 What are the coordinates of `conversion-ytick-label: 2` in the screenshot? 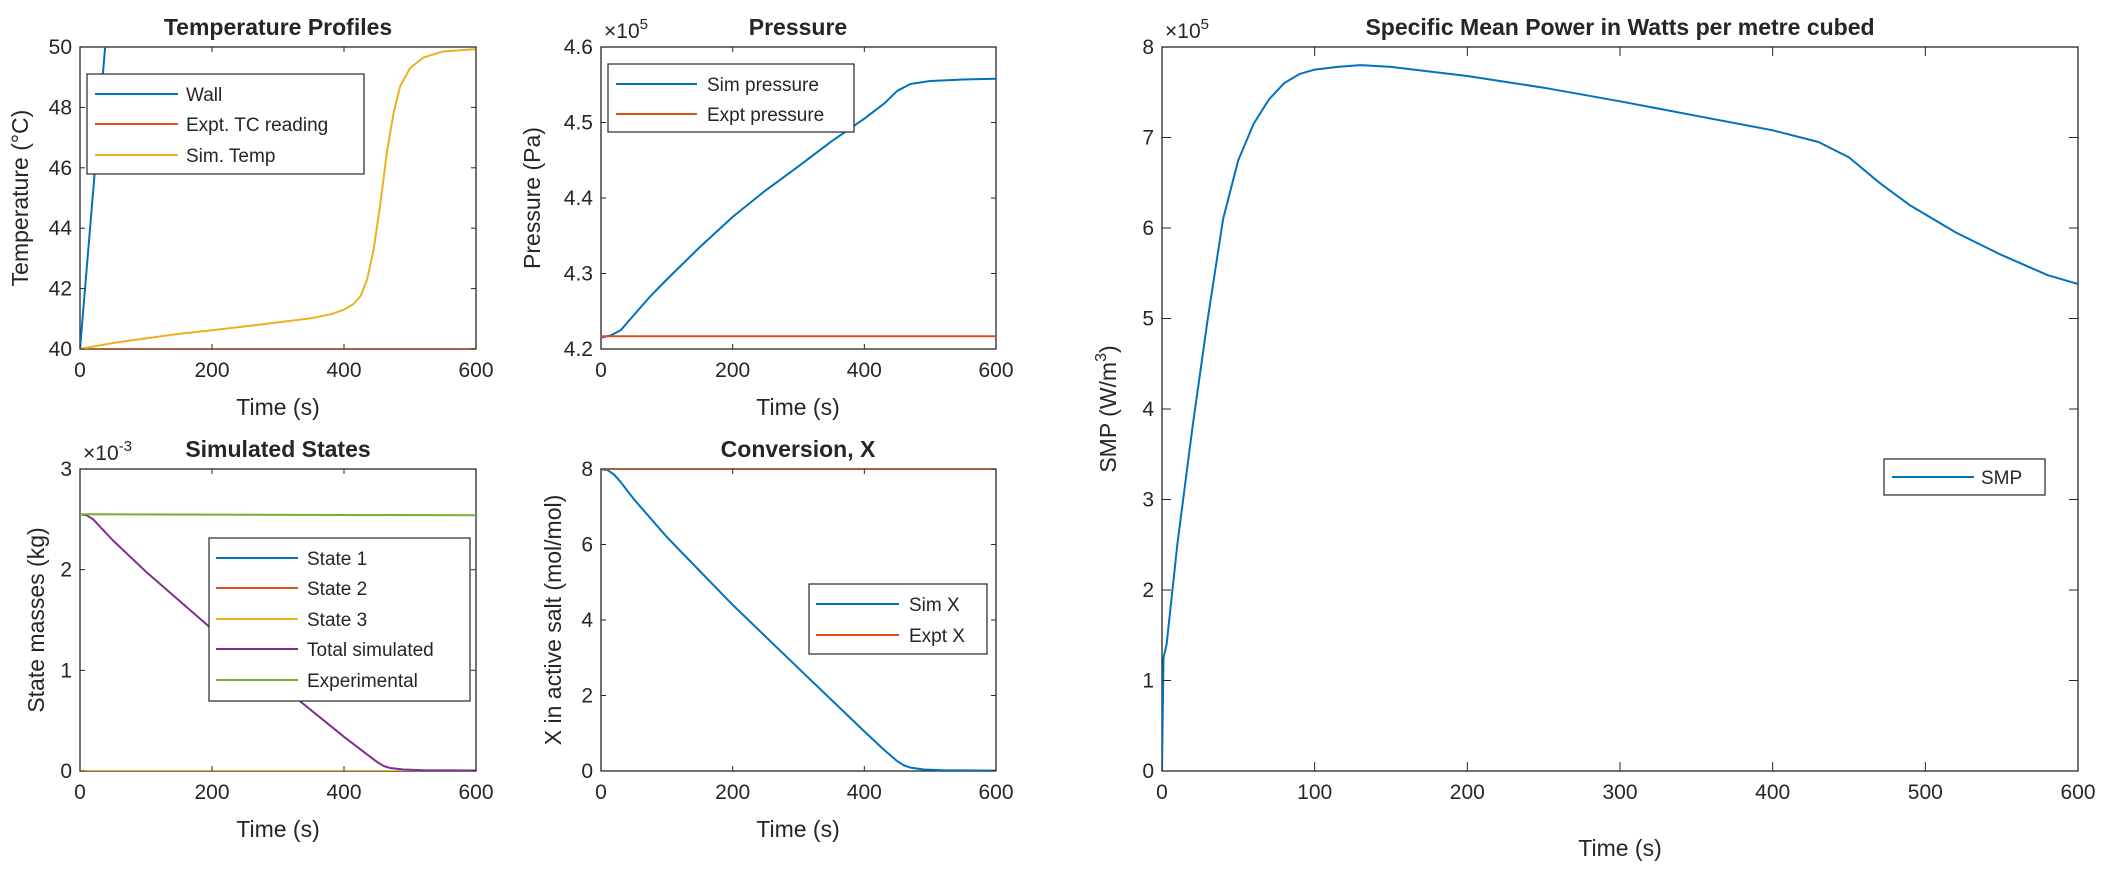 It's located at (587, 696).